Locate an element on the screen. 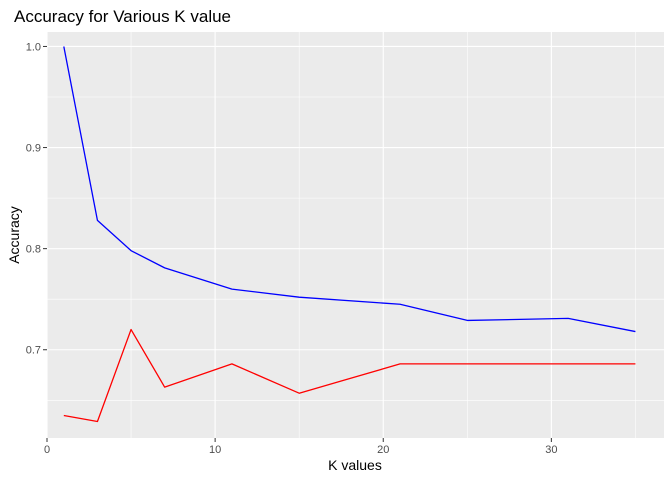 Image resolution: width=672 pixels, height=480 pixels. chart-title: Accuracy for Various K value is located at coordinates (122, 16).